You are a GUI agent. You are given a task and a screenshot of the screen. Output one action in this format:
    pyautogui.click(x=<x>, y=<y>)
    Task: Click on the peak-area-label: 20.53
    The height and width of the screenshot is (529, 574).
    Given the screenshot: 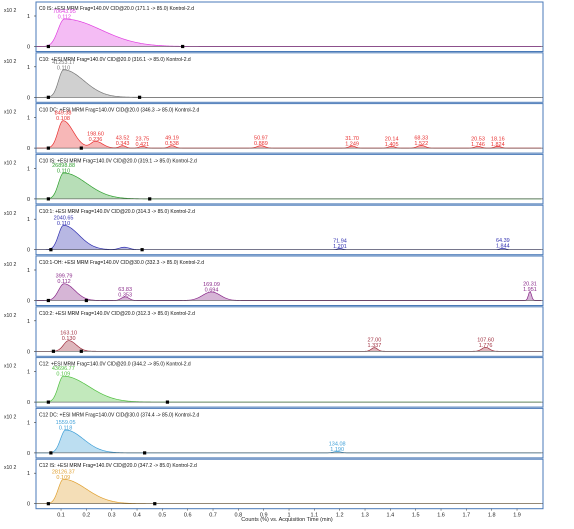 What is the action you would take?
    pyautogui.click(x=478, y=139)
    